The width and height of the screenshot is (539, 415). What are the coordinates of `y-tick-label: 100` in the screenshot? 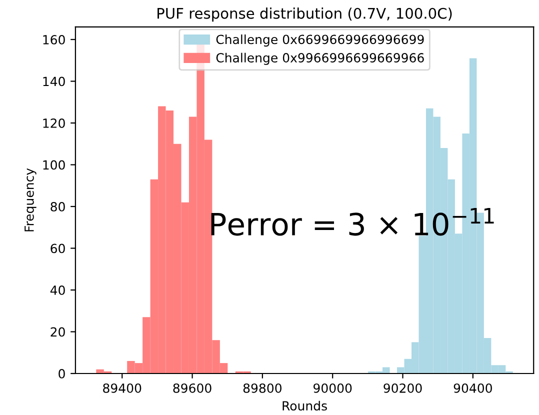 It's located at (54, 165).